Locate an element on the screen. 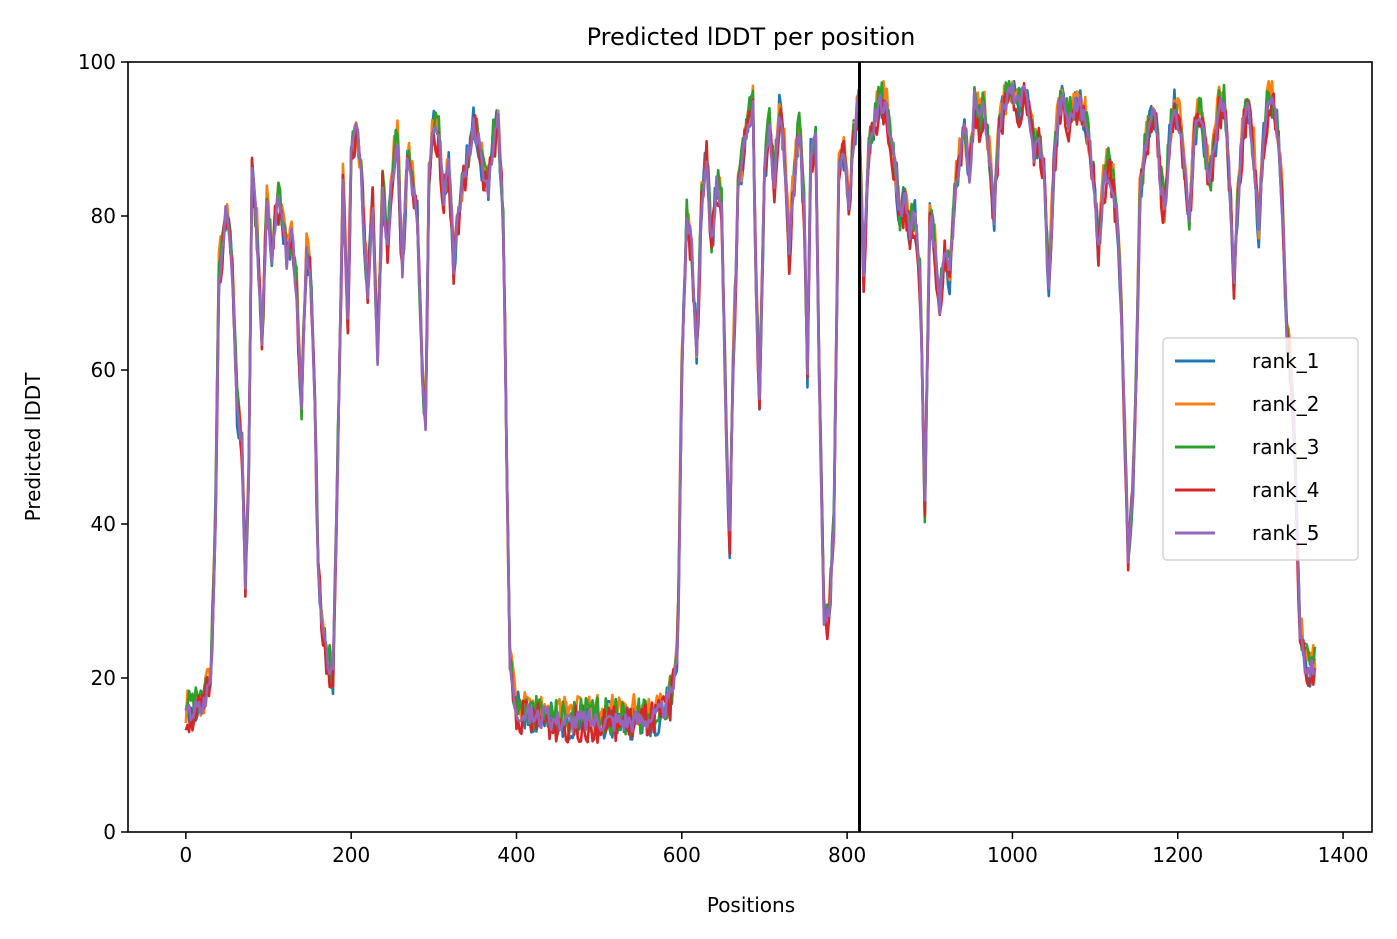 The height and width of the screenshot is (939, 1397). legend: rank_1 rank_2 rank_3 rank_4 rank_5 is located at coordinates (1260, 449).